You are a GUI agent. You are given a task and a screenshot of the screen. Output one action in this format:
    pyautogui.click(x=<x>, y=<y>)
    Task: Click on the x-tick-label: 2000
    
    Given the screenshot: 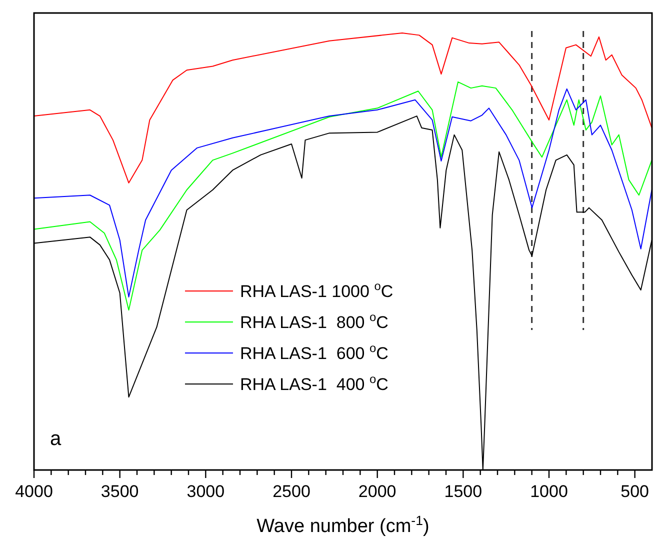 What is the action you would take?
    pyautogui.click(x=377, y=491)
    